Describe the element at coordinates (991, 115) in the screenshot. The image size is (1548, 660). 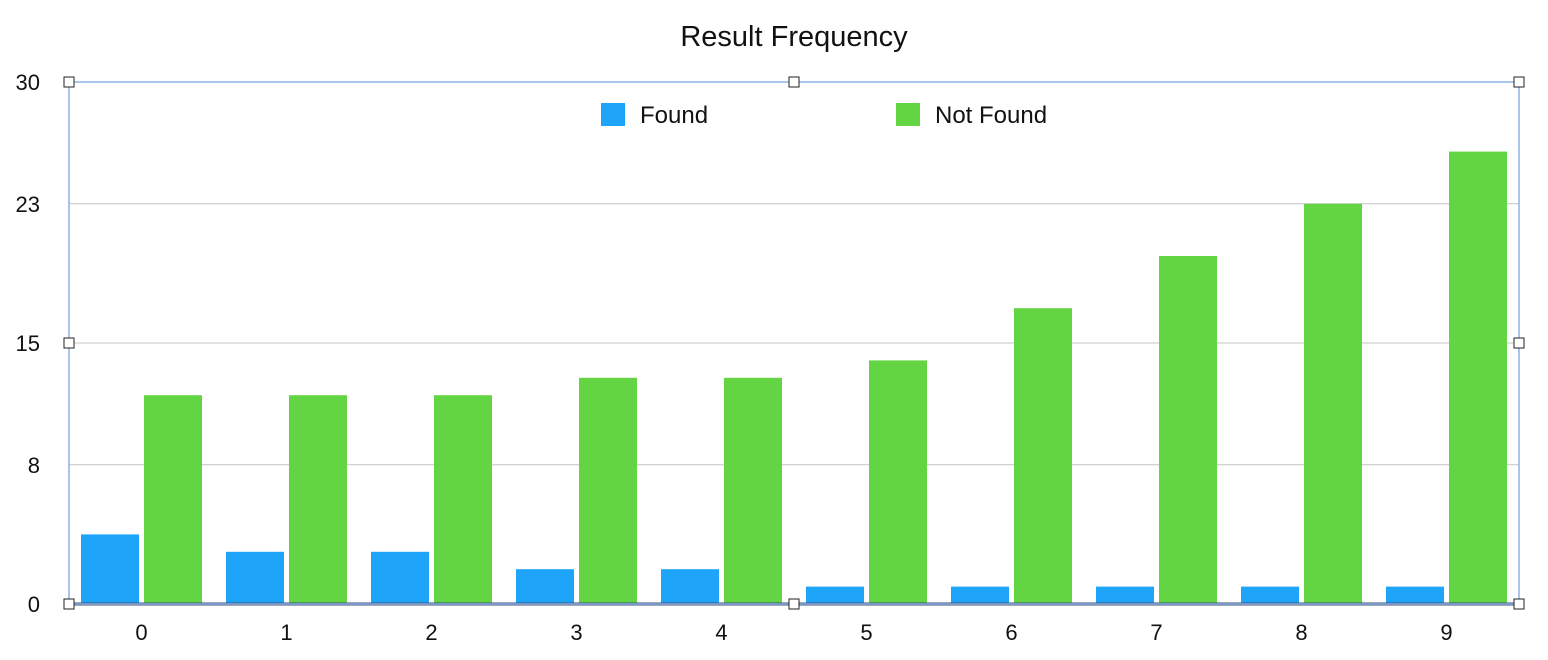
I see `legend-label-not-found: Not Found` at that location.